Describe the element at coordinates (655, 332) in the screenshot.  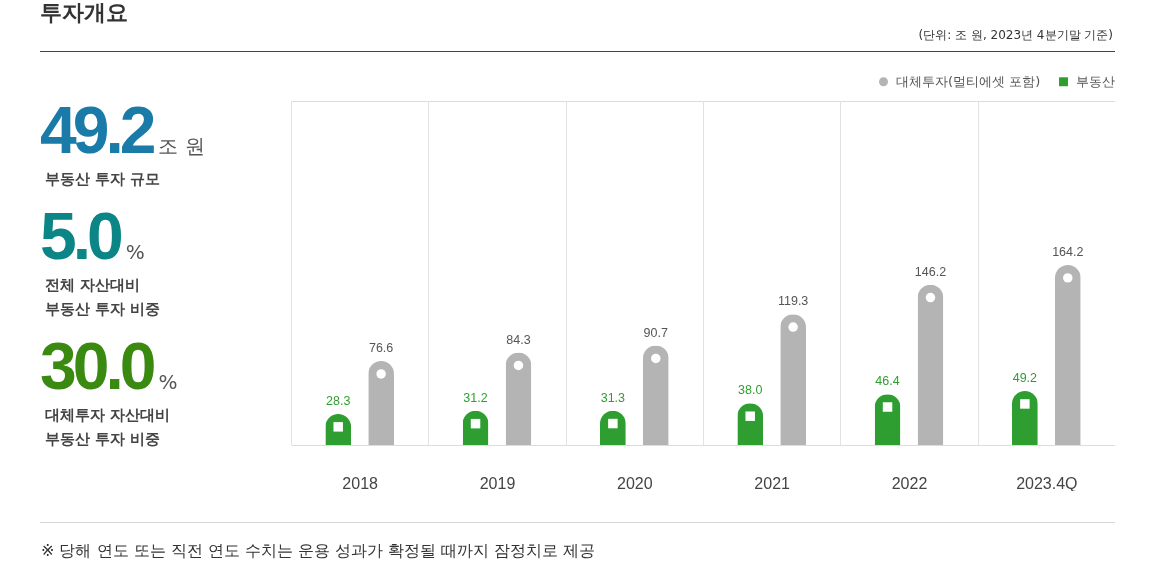
I see `data-label: 90.7` at that location.